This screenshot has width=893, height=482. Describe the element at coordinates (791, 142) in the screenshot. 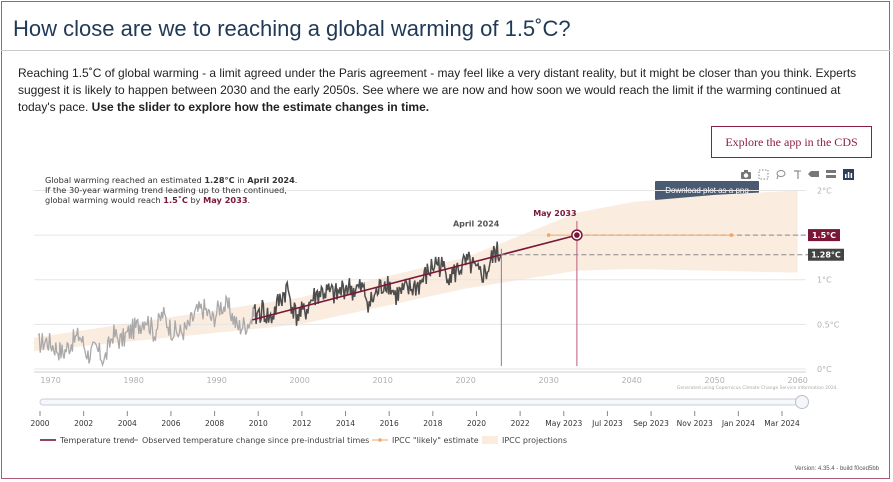

I see `explore-cds-button: Explore the app in the CDS` at that location.